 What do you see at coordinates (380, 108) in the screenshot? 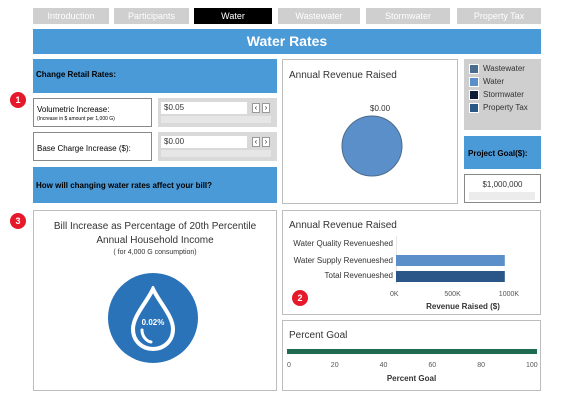
I see `pie-data-label: $0.00` at bounding box center [380, 108].